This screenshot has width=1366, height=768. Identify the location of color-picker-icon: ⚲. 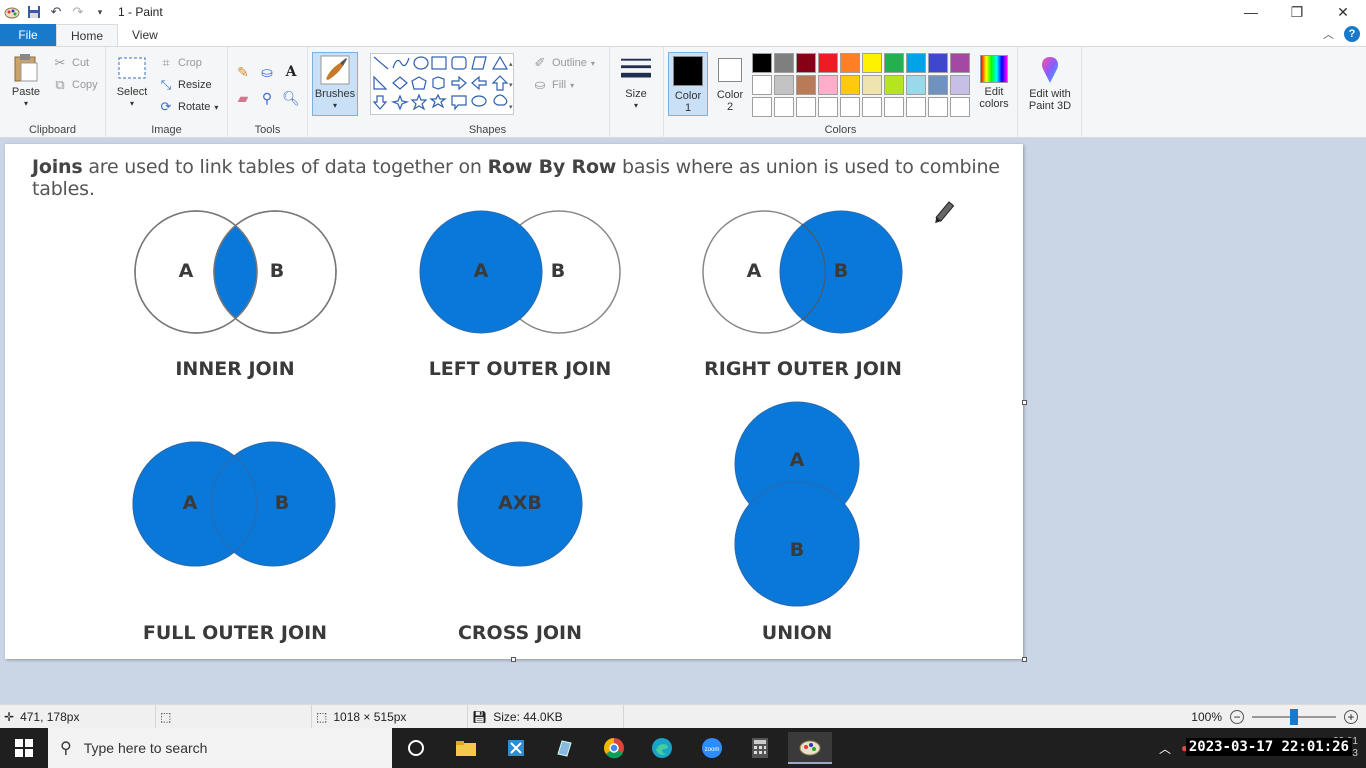
(267, 97).